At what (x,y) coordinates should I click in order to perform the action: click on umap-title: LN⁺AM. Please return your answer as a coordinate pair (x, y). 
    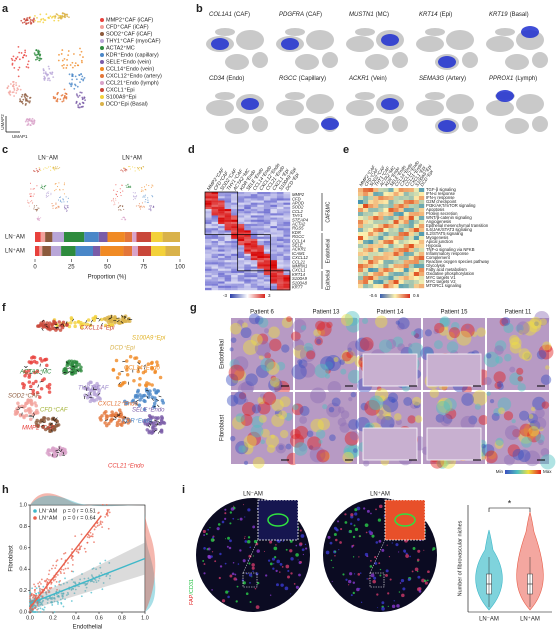
    Looking at the image, I should click on (132, 158).